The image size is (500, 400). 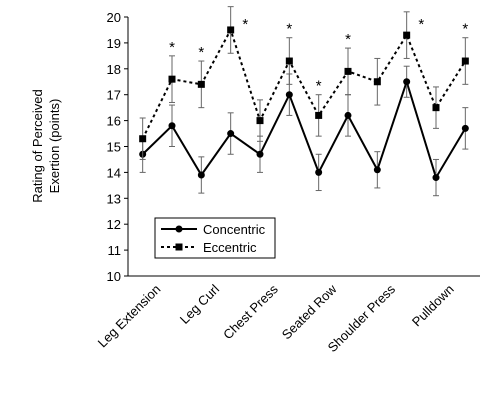 What do you see at coordinates (215, 238) in the screenshot?
I see `legend-box` at bounding box center [215, 238].